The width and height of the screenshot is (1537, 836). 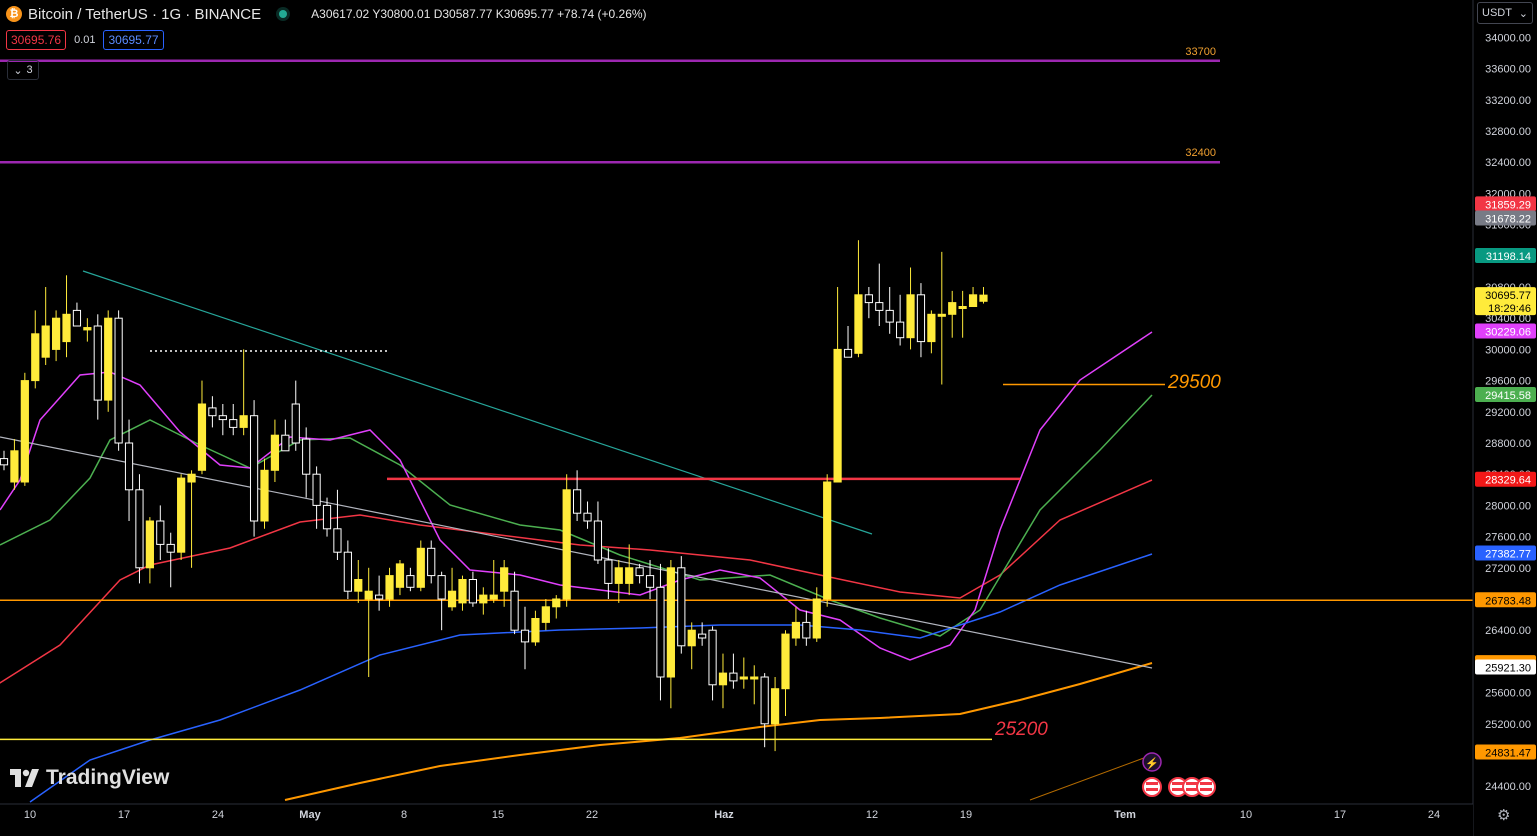 What do you see at coordinates (1508, 38) in the screenshot?
I see `price-tick-label: 34000.00` at bounding box center [1508, 38].